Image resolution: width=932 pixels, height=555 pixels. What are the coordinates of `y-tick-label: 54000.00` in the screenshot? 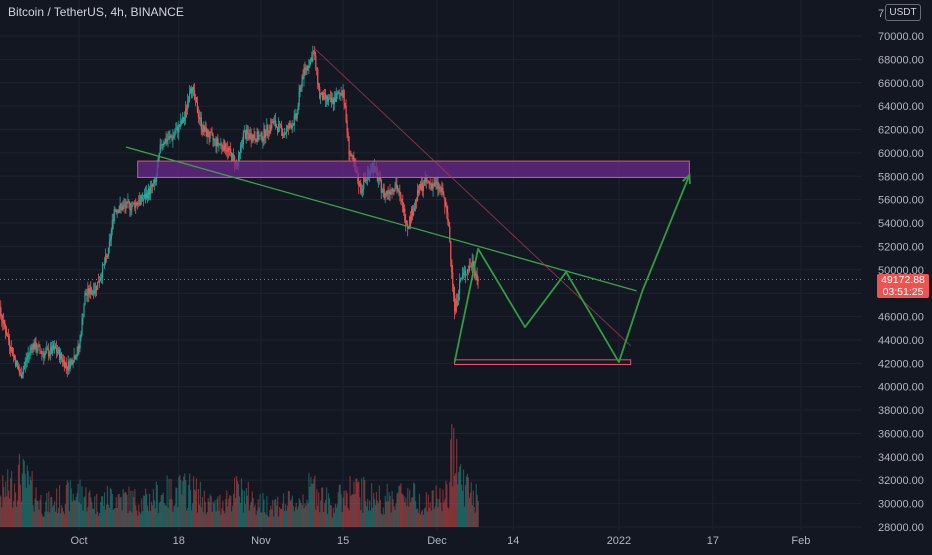 It's located at (901, 224).